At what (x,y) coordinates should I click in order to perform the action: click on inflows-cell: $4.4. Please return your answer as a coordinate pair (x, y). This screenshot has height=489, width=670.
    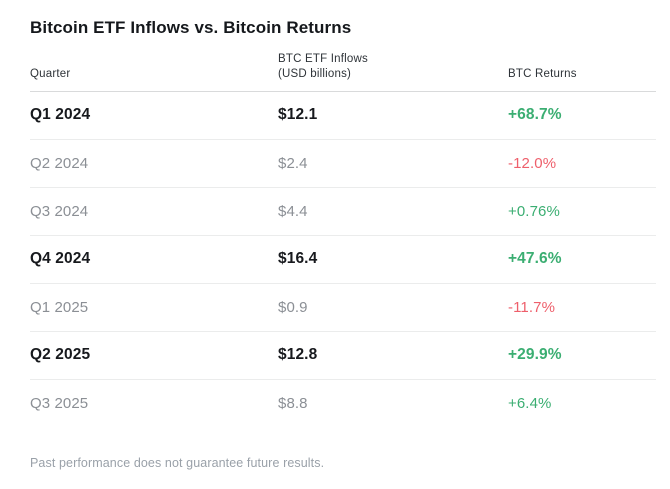
    Looking at the image, I should click on (293, 211).